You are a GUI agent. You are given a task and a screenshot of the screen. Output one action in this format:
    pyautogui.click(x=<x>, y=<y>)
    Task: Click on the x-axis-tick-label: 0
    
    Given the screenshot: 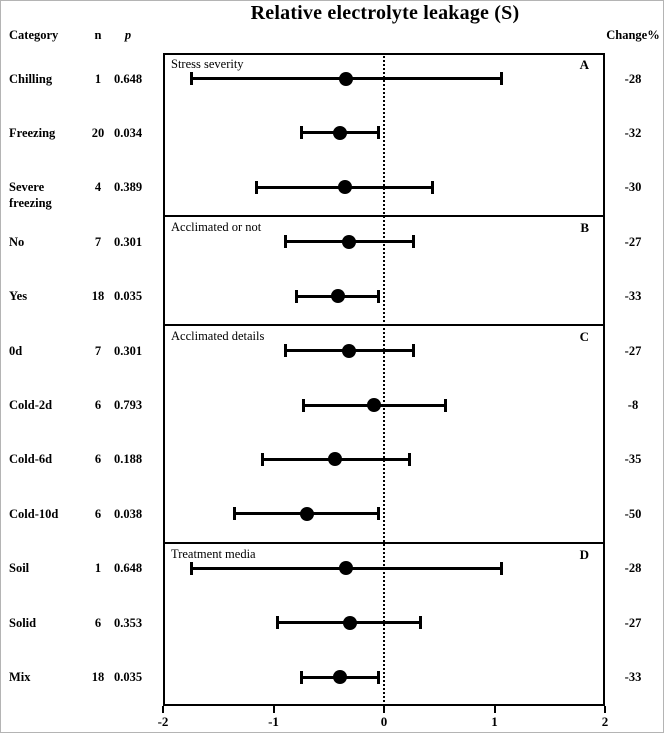 What is the action you would take?
    pyautogui.click(x=384, y=721)
    